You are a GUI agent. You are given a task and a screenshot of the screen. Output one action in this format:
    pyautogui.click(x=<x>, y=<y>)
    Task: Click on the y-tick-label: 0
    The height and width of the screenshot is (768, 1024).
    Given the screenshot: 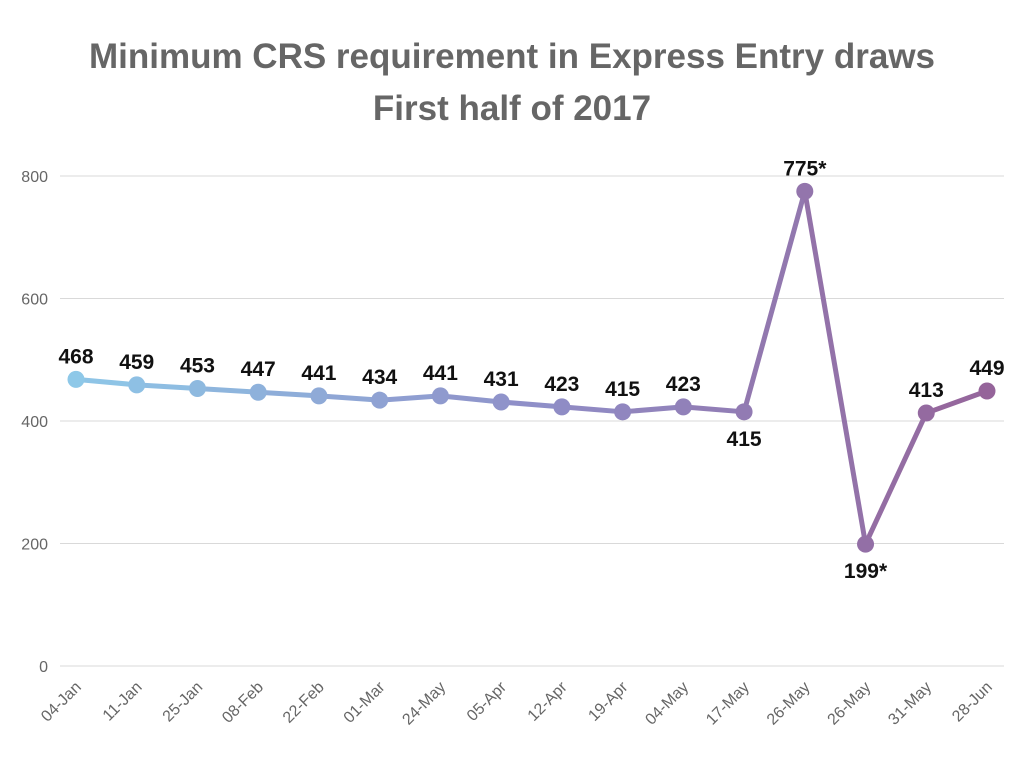 What is the action you would take?
    pyautogui.click(x=43, y=667)
    